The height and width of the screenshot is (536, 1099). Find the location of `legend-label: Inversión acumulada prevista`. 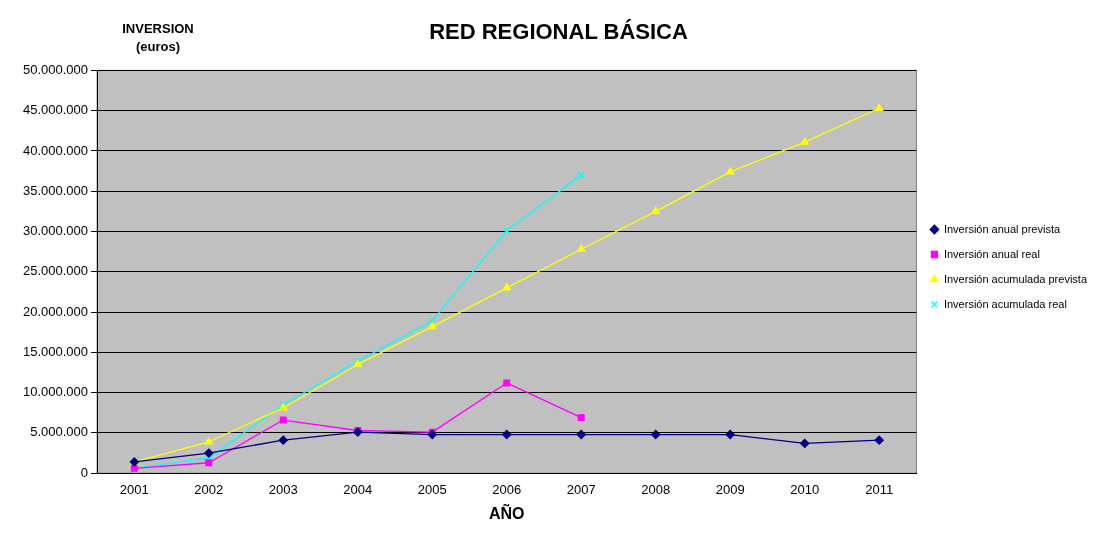

legend-label: Inversión acumulada prevista is located at coordinates (1015, 278).